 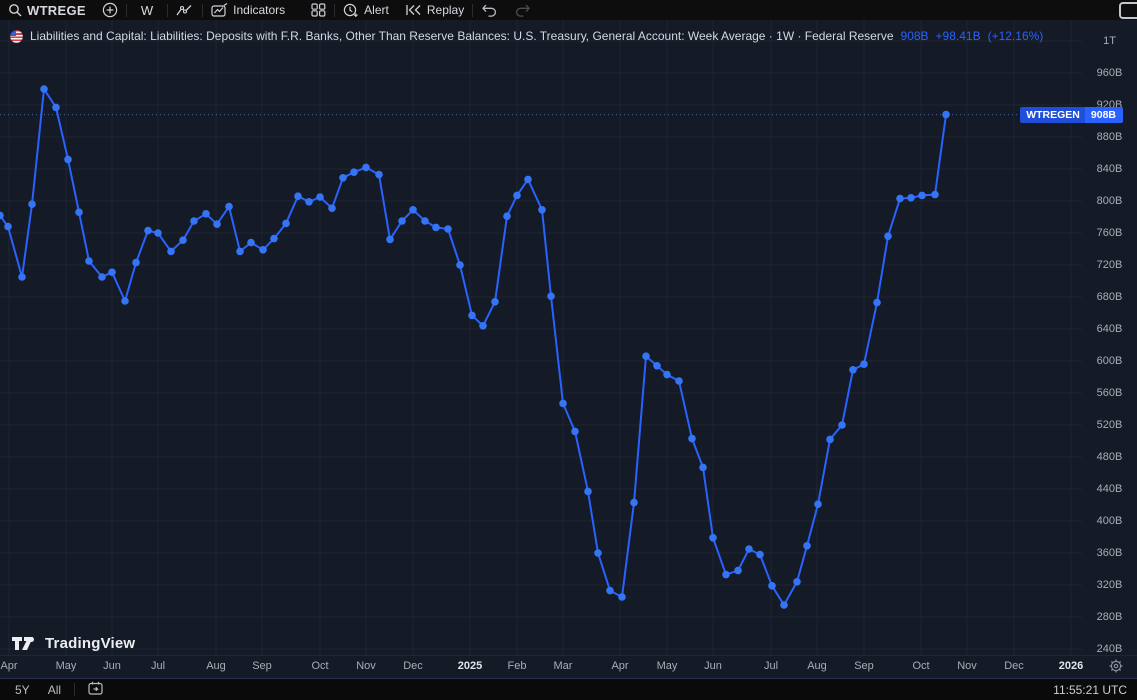 I want to click on redo-button, so click(x=522, y=10).